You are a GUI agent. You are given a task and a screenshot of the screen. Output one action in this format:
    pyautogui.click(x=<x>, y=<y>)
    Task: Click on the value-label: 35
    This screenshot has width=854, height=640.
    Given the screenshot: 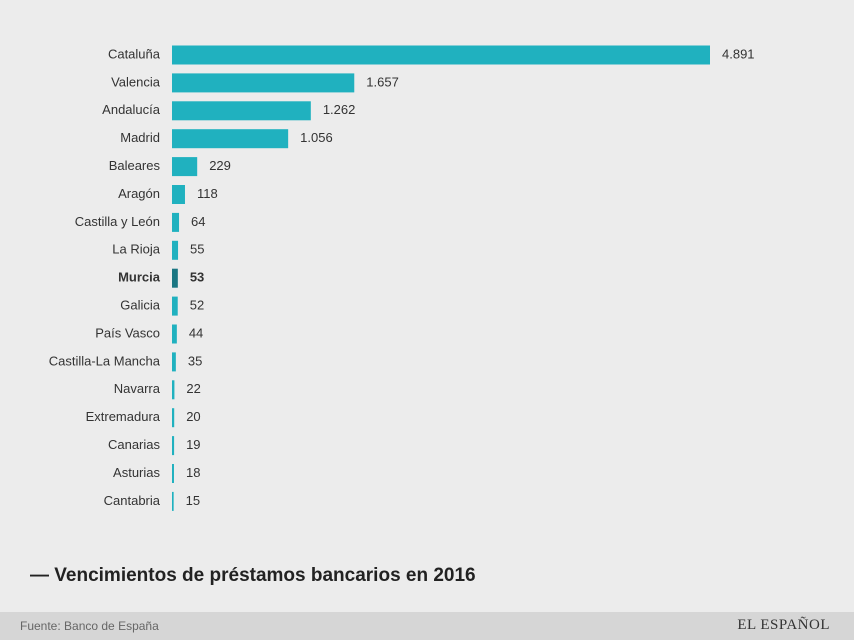 What is the action you would take?
    pyautogui.click(x=195, y=360)
    